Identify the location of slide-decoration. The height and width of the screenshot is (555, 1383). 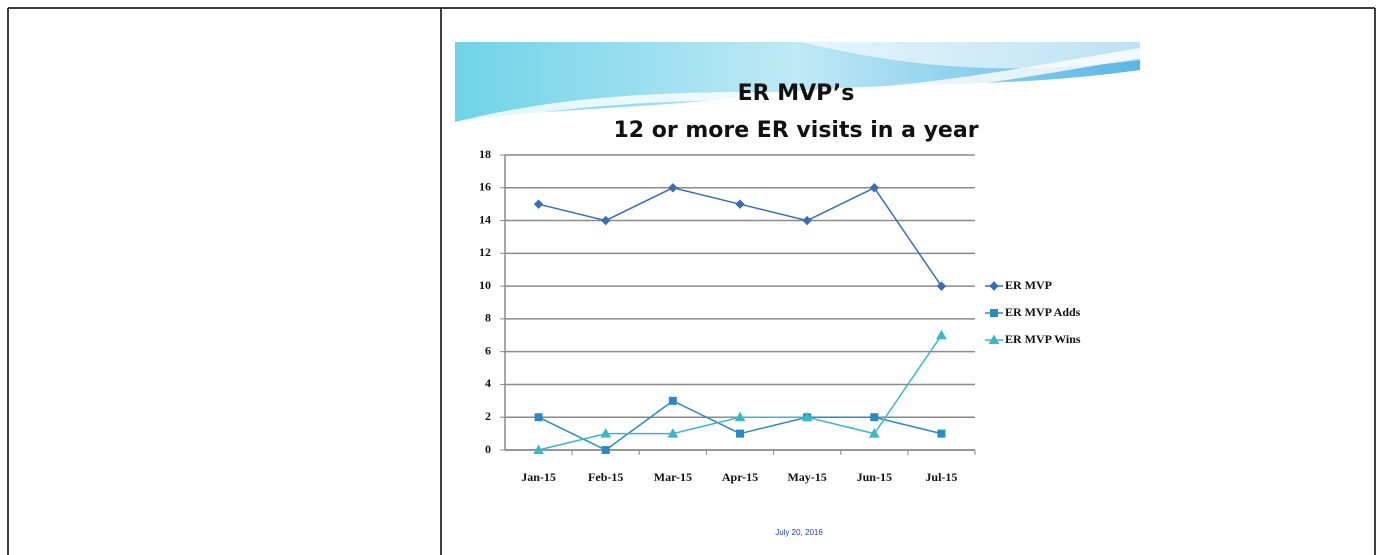
(797, 84).